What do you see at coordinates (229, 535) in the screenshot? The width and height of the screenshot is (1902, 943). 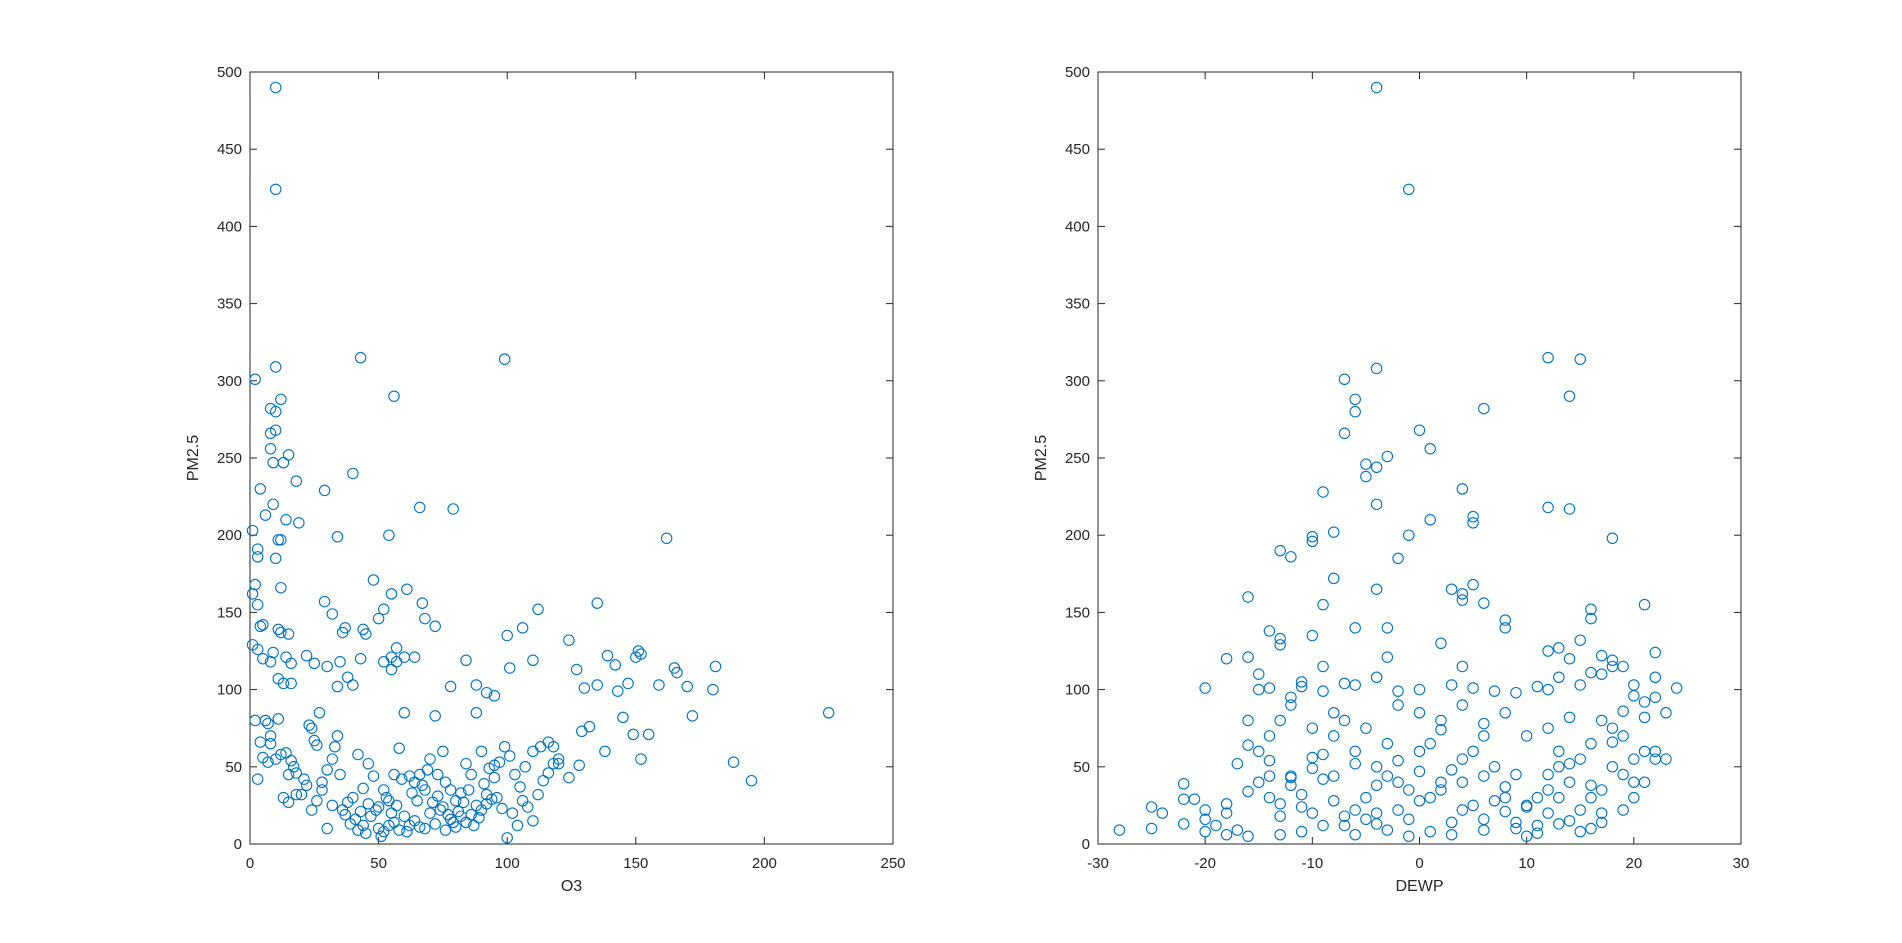 I see `y-tick-label: 200` at bounding box center [229, 535].